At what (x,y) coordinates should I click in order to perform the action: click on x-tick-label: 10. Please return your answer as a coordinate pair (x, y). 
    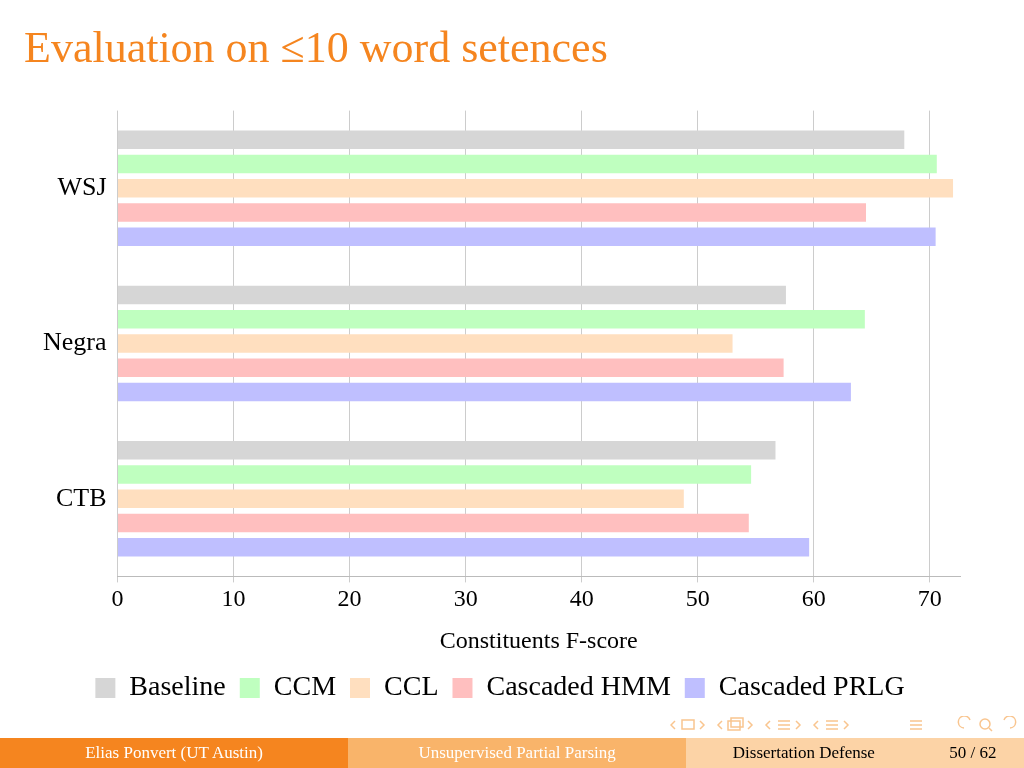
    Looking at the image, I should click on (233, 598).